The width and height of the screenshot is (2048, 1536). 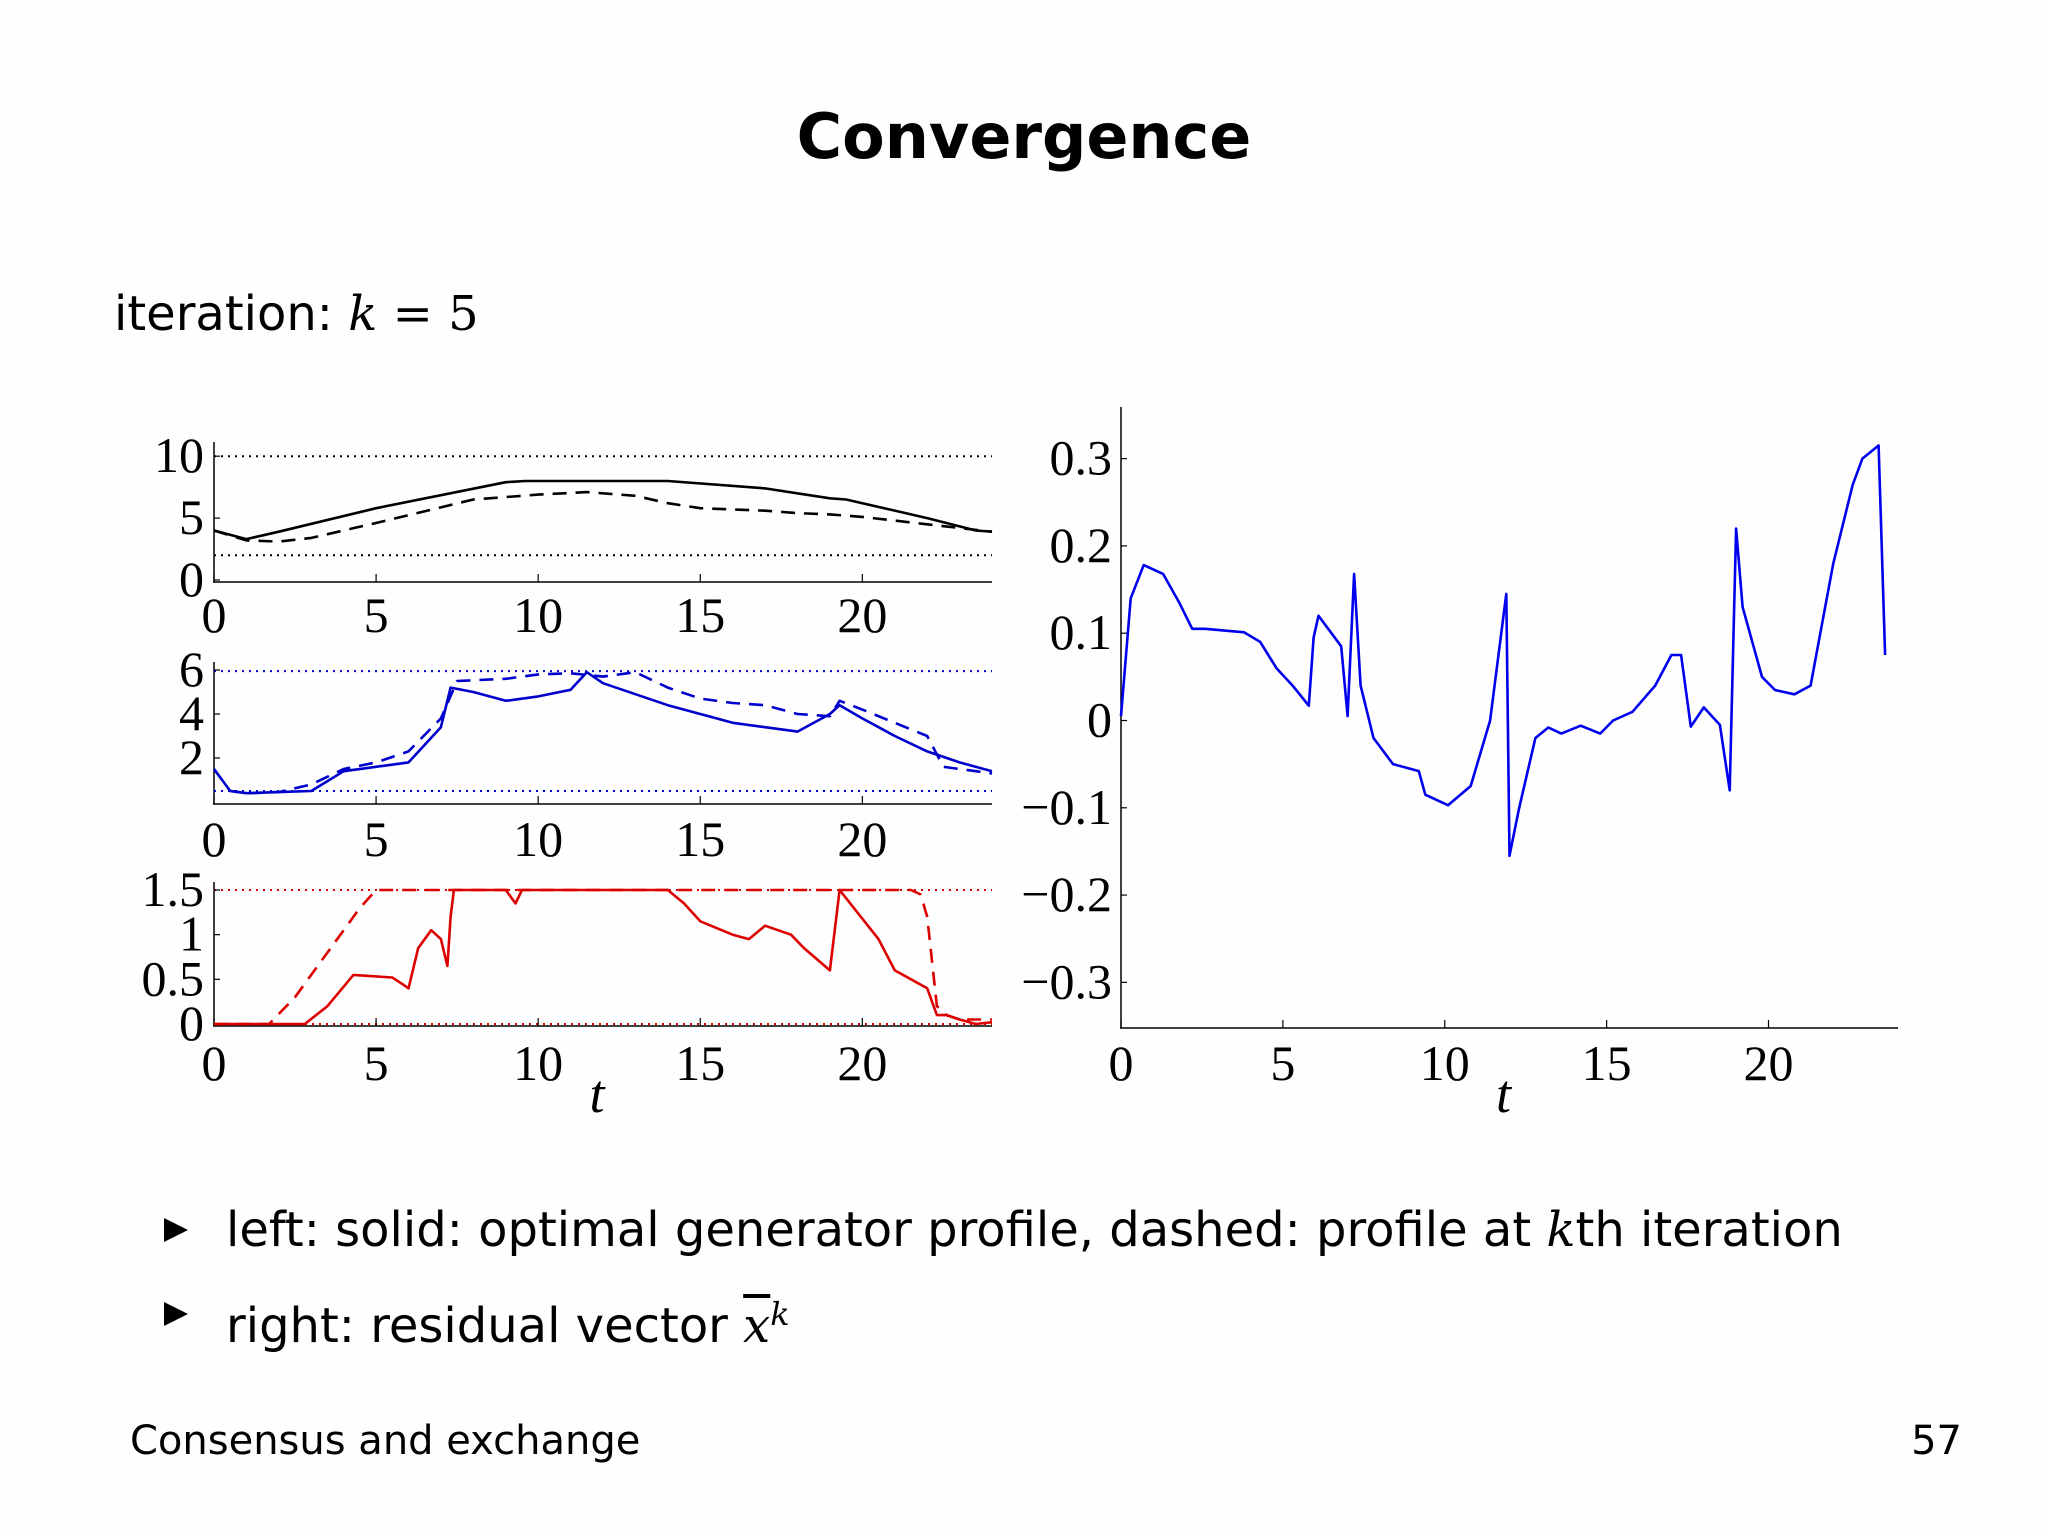 I want to click on top-left-x-tick-label-0: 0, so click(x=214, y=615).